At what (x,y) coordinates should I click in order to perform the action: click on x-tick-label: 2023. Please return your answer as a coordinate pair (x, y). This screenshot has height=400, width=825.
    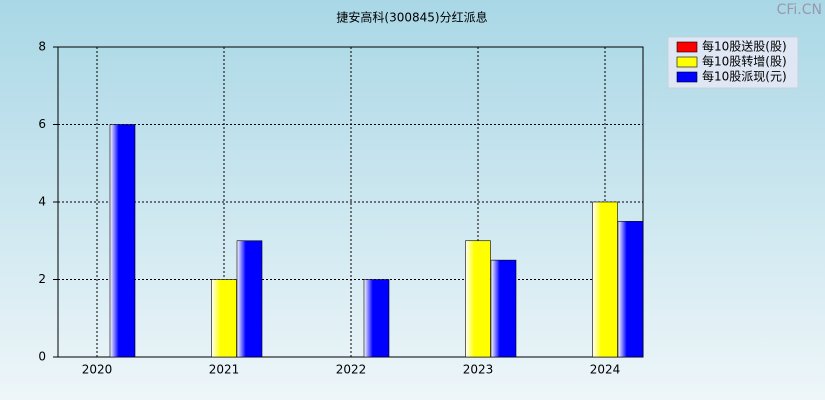
    Looking at the image, I should click on (478, 370).